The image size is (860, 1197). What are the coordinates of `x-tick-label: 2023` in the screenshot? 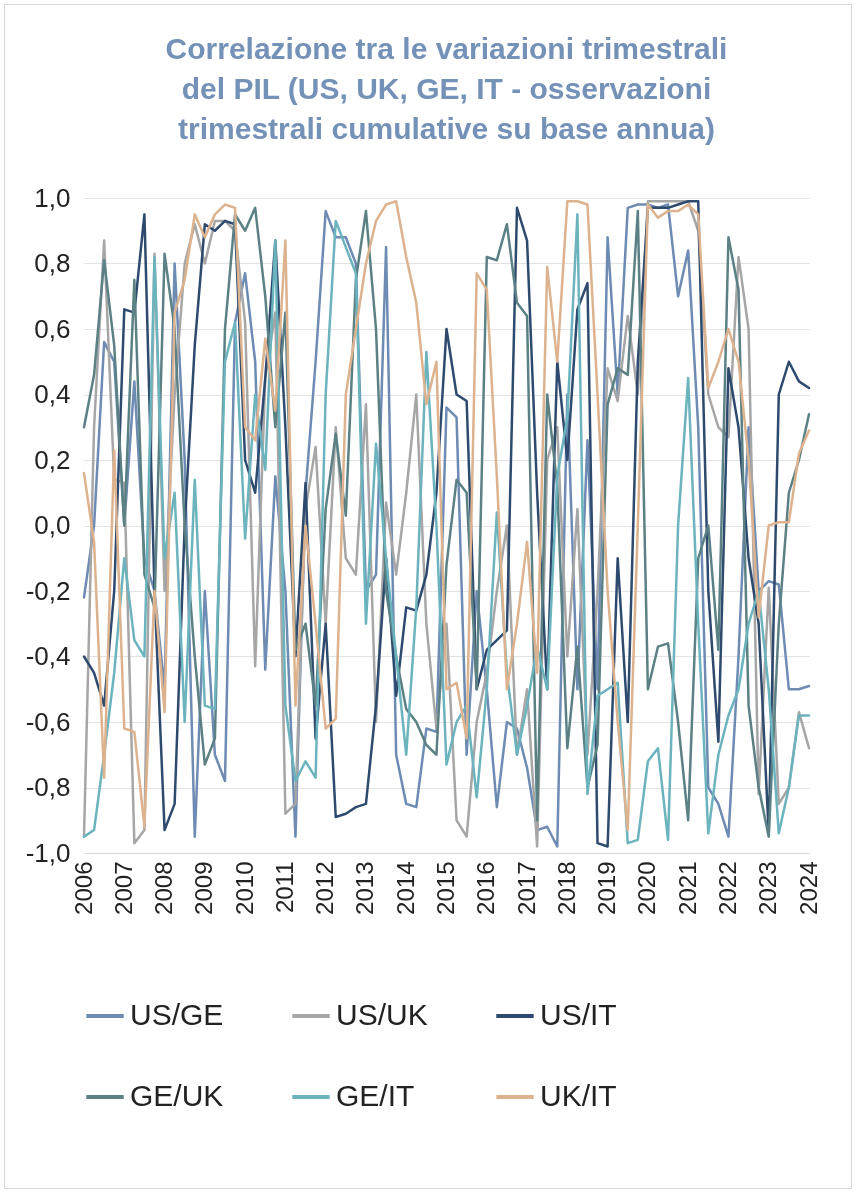 It's located at (768, 888).